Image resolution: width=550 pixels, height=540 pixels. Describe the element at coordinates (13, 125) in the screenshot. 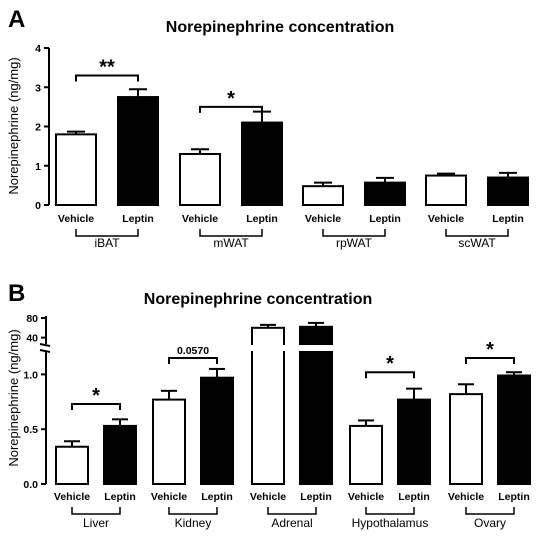

I see `panel-a-ylabel: Norepinephrine (ng/mg)` at that location.